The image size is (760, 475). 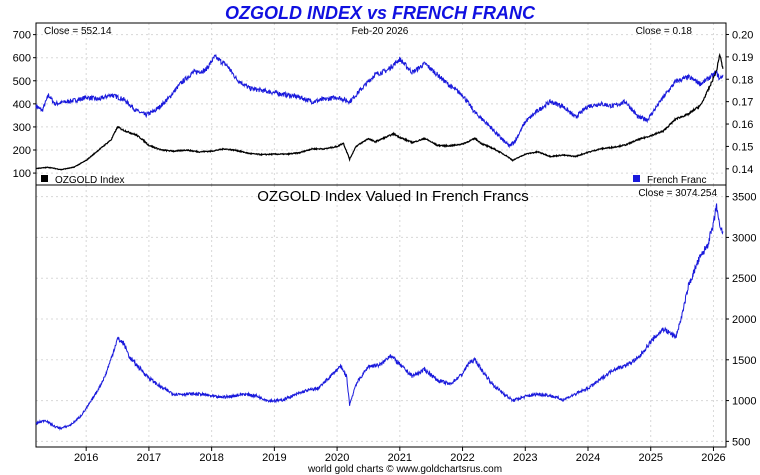 What do you see at coordinates (211, 458) in the screenshot?
I see `x-tick-label: 2018` at bounding box center [211, 458].